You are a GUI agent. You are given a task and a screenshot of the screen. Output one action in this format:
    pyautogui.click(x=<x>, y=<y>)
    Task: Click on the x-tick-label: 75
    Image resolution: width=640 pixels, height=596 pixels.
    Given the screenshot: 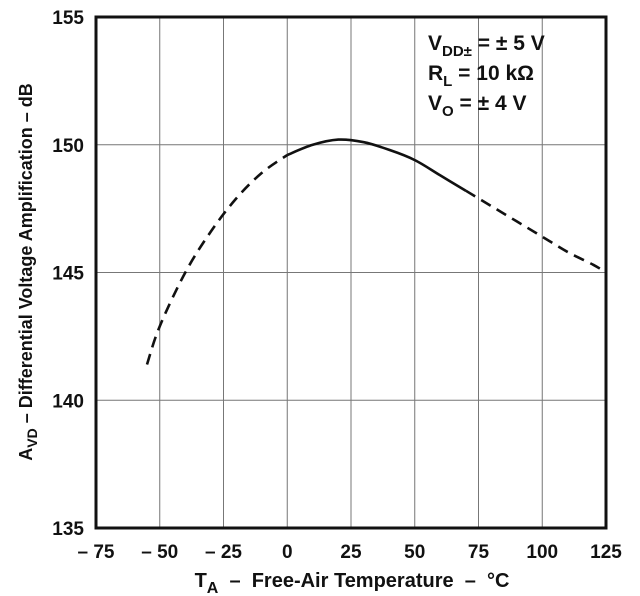 What is the action you would take?
    pyautogui.click(x=479, y=552)
    